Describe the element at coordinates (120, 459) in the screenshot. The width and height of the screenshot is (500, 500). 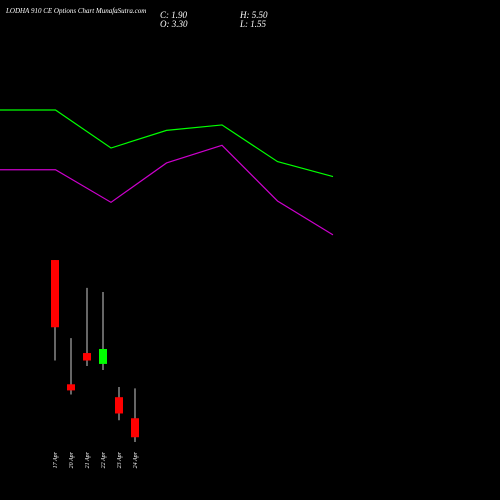
I see `x-tick-label: 23 Apr` at that location.